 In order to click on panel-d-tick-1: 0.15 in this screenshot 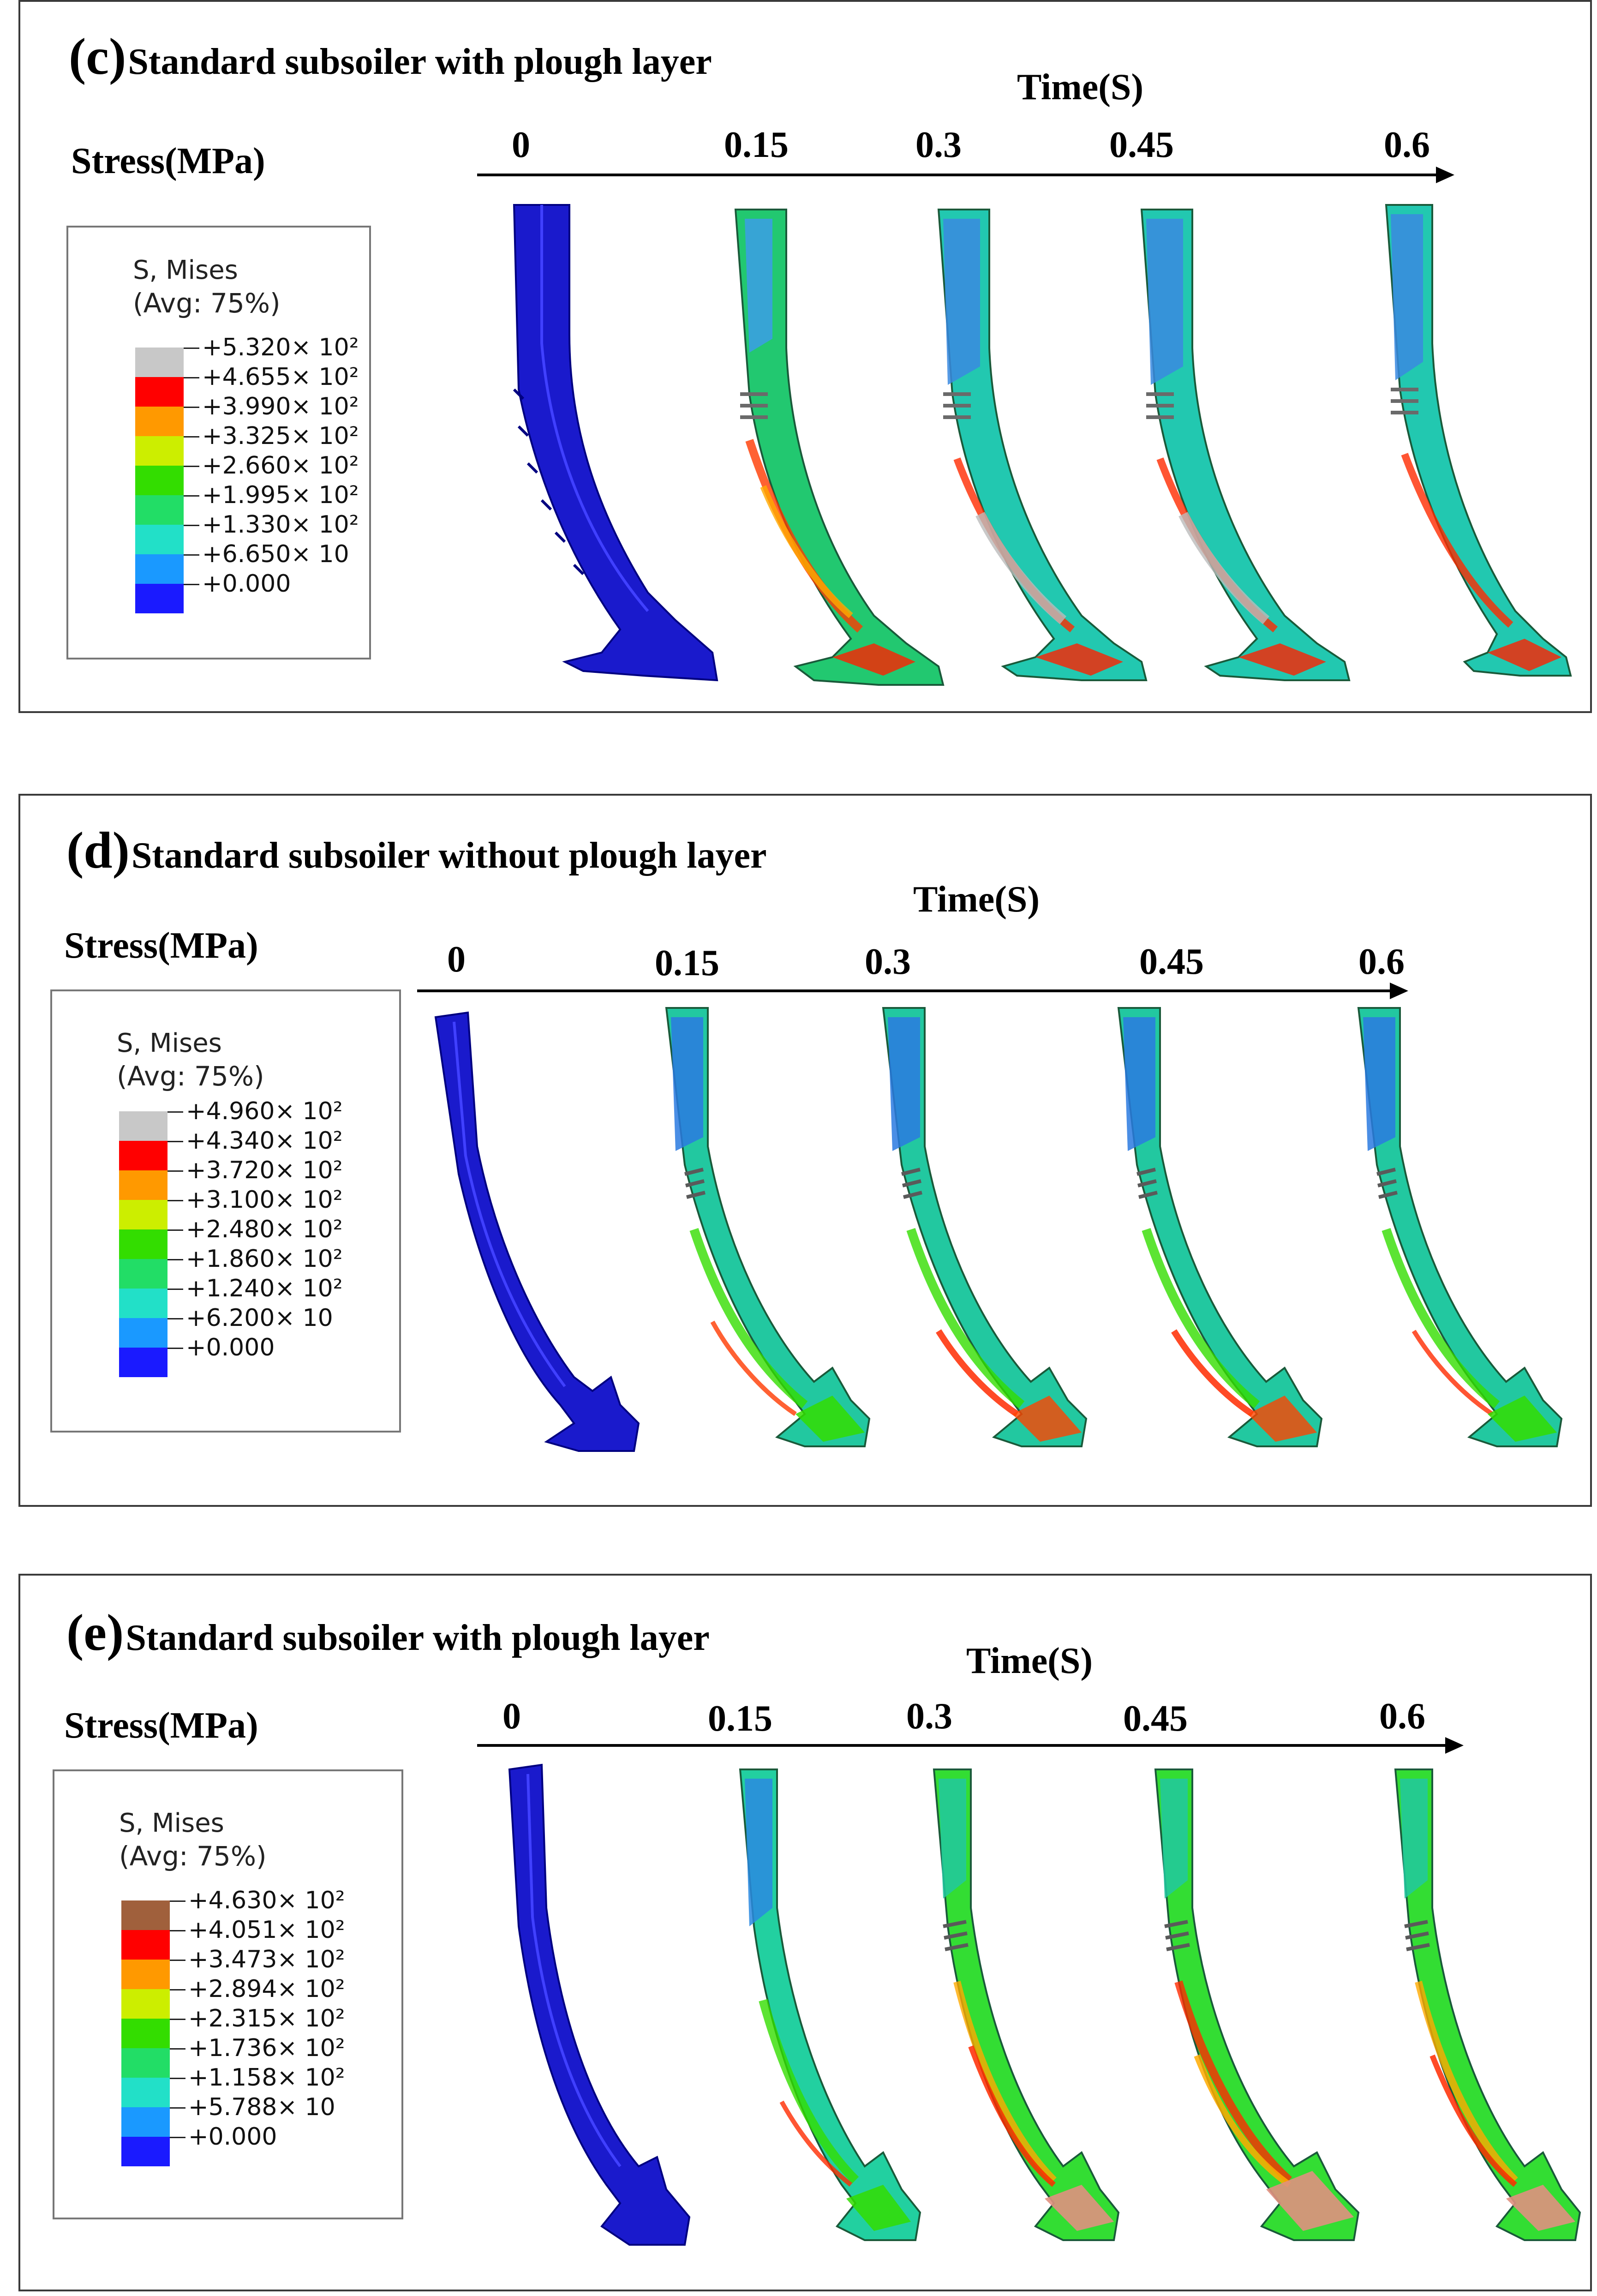, I will do `click(687, 963)`.